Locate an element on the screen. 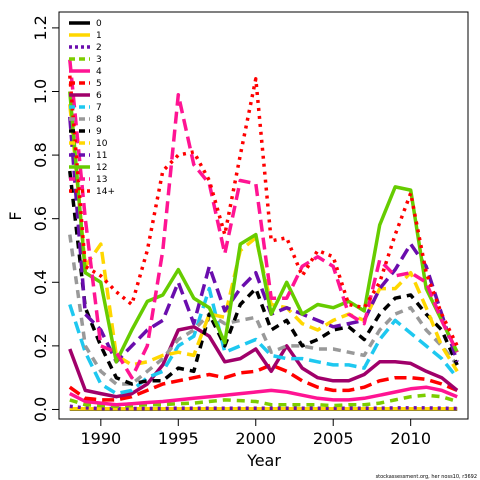 The height and width of the screenshot is (480, 480). y-tick-label: 0.8 is located at coordinates (40, 154).